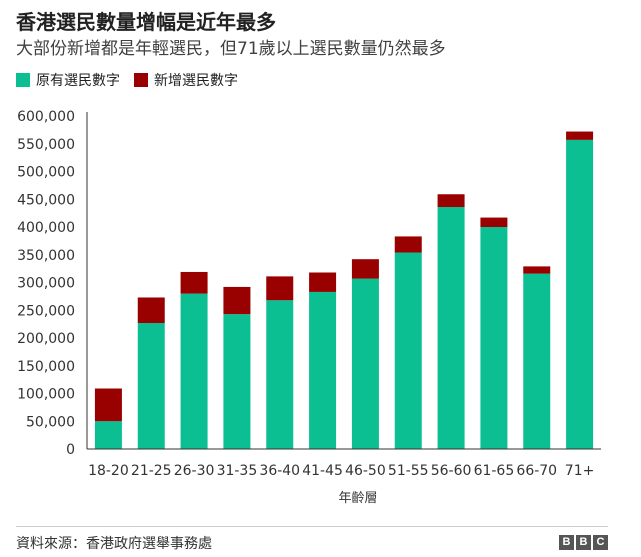 This screenshot has width=641, height=557. I want to click on y-tick-label: 350,000, so click(46, 256).